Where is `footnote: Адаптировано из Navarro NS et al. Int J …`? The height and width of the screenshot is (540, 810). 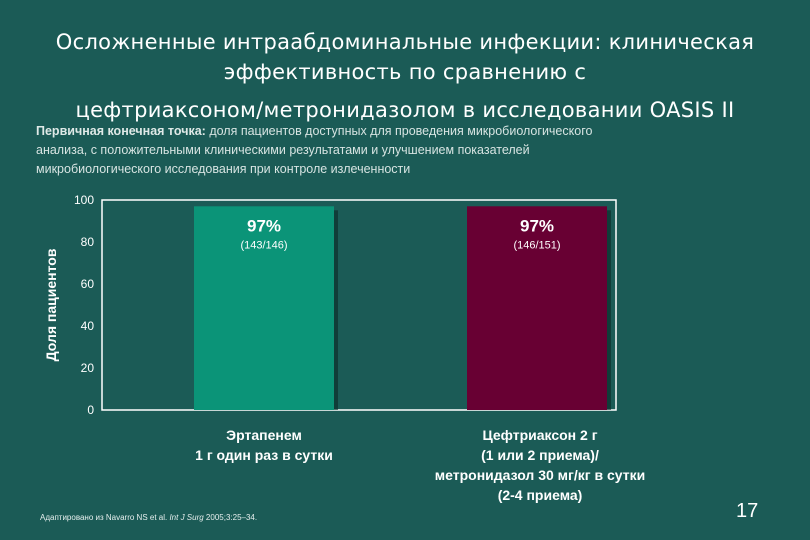 footnote: Адаптировано из Navarro NS et al. Int J … is located at coordinates (148, 517).